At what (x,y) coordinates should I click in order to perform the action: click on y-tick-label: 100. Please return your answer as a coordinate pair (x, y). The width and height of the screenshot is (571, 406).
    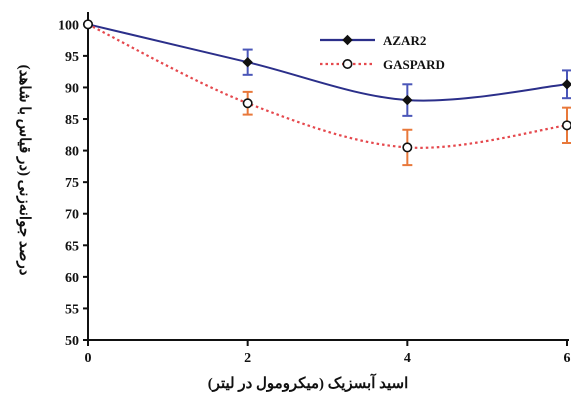
    Looking at the image, I should click on (68, 25).